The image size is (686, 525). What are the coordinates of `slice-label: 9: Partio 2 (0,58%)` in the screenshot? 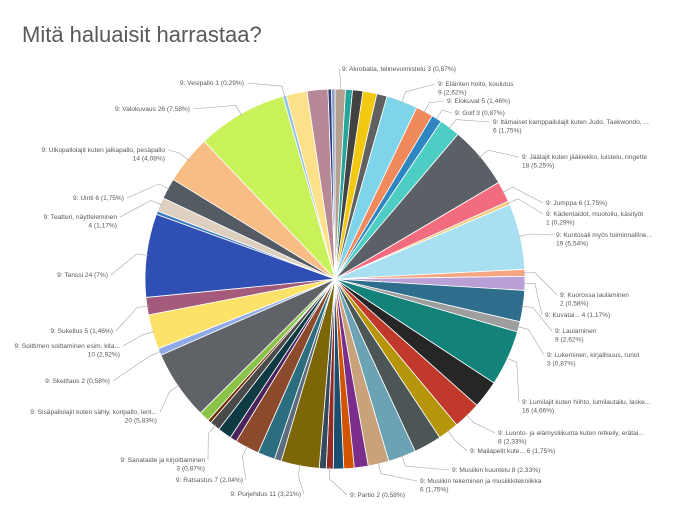 It's located at (377, 495).